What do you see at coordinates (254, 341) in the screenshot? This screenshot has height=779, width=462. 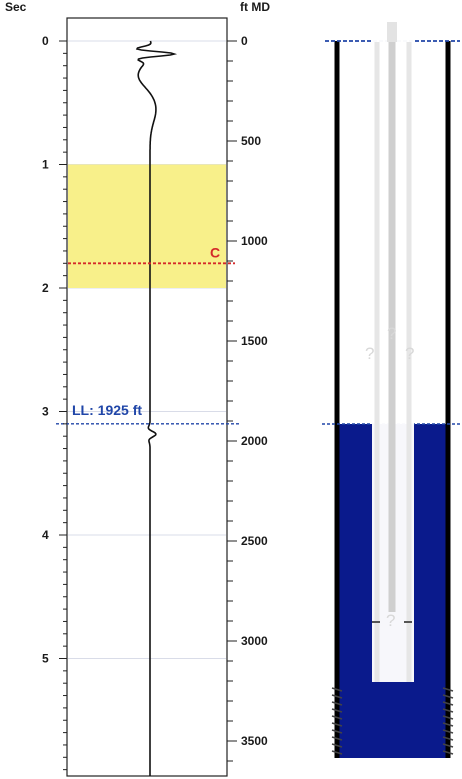 I see `right-tick-label: 1500` at bounding box center [254, 341].